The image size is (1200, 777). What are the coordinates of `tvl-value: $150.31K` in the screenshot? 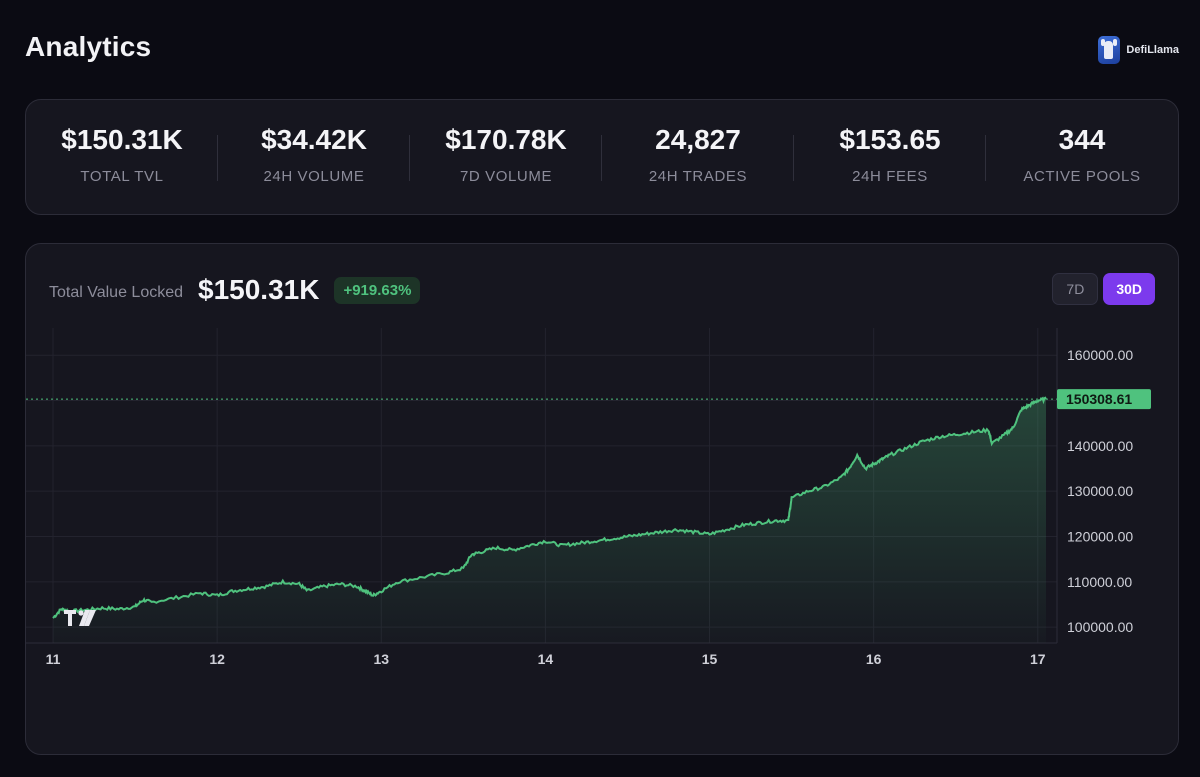 It's located at (259, 289).